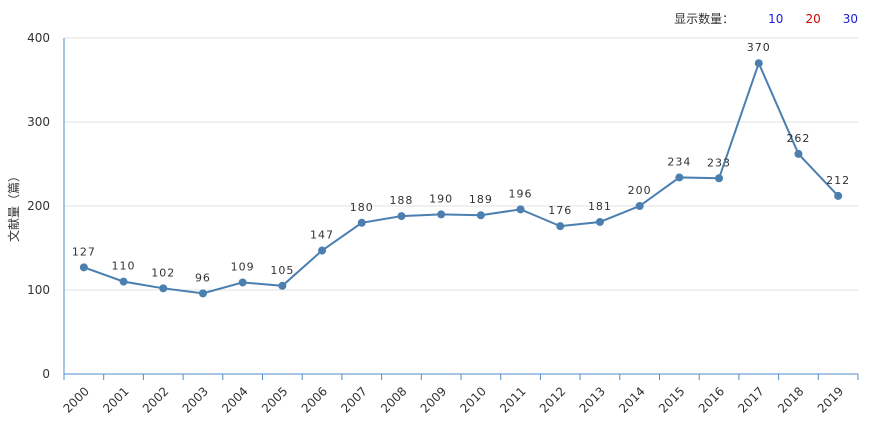 Image resolution: width=872 pixels, height=432 pixels. What do you see at coordinates (243, 266) in the screenshot?
I see `data-label: 109` at bounding box center [243, 266].